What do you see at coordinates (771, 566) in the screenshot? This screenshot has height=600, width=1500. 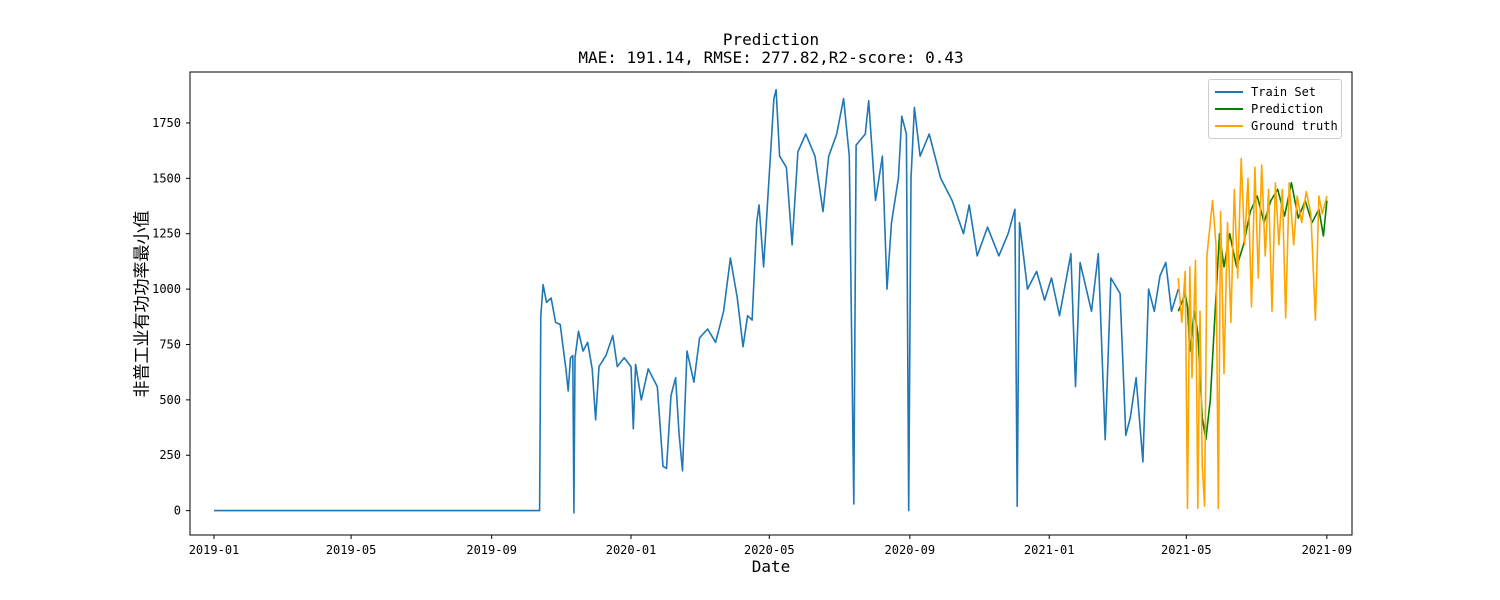 I see `x-axis-label: Date` at bounding box center [771, 566].